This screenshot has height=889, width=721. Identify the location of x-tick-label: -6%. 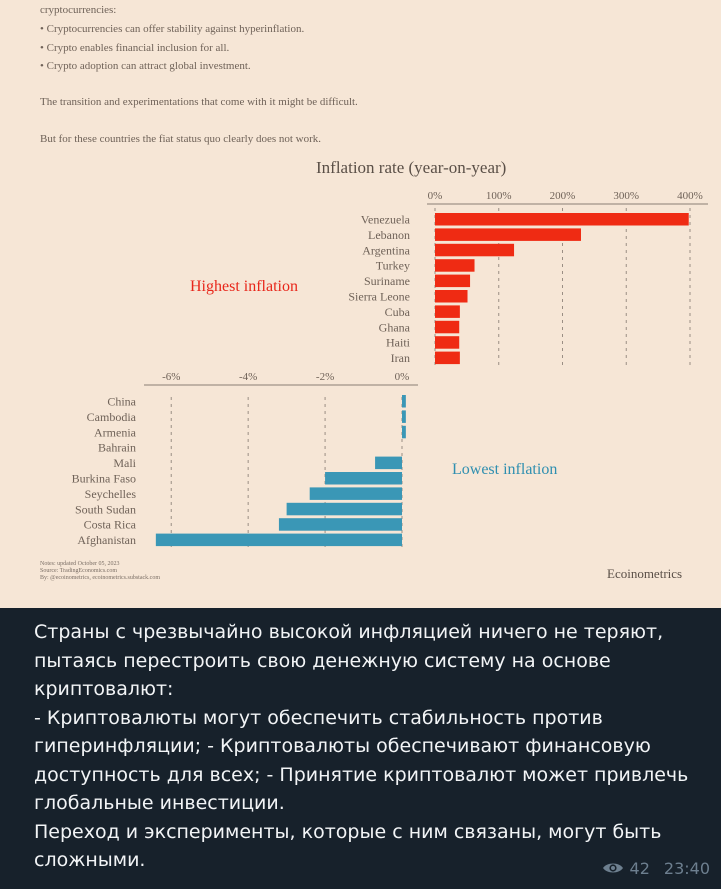
(171, 377).